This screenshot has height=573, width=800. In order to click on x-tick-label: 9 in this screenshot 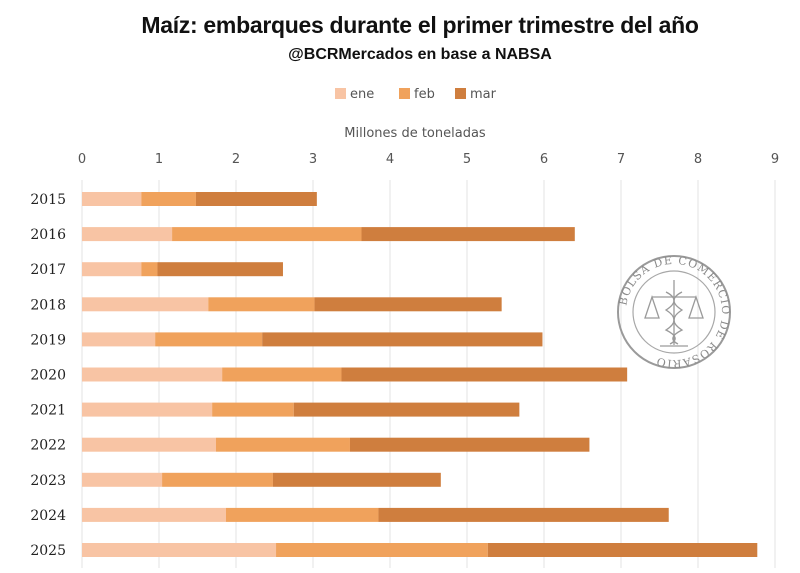, I will do `click(775, 159)`.